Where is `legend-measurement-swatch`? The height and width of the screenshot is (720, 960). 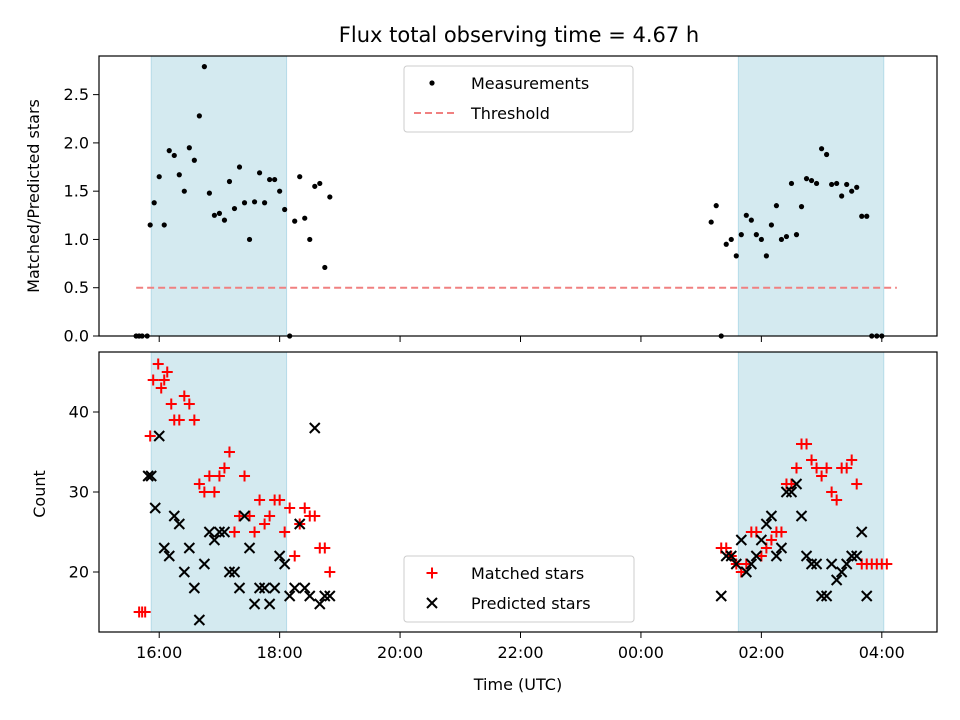 legend-measurement-swatch is located at coordinates (432, 83).